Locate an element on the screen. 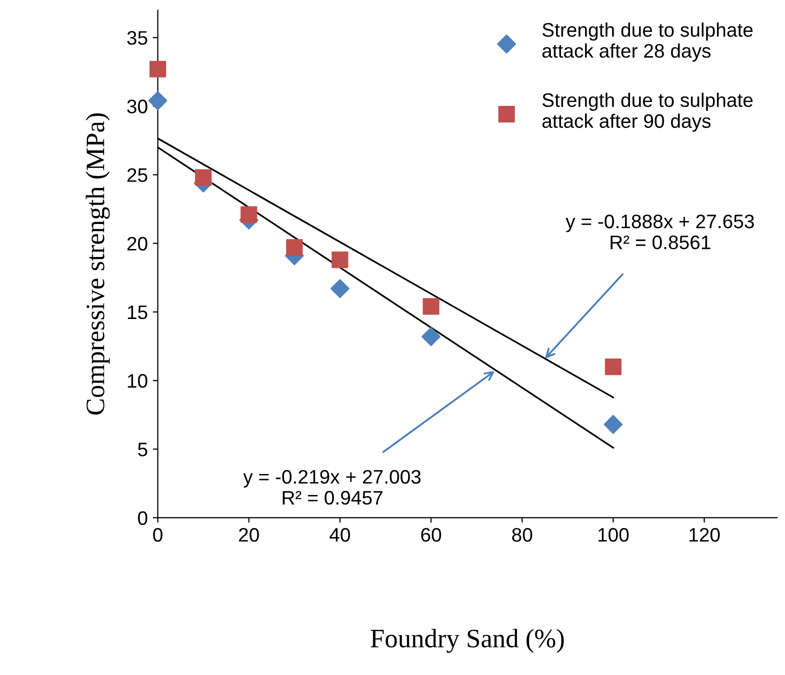 This screenshot has width=785, height=675. annotation: y = -0.1888x + 27.653 R² = 0.8561 is located at coordinates (660, 232).